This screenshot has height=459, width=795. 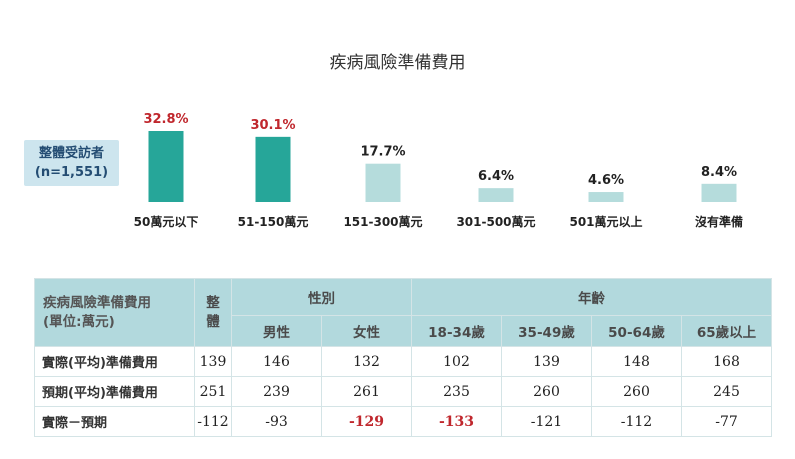 What do you see at coordinates (606, 180) in the screenshot?
I see `value-label-4: 4.6%` at bounding box center [606, 180].